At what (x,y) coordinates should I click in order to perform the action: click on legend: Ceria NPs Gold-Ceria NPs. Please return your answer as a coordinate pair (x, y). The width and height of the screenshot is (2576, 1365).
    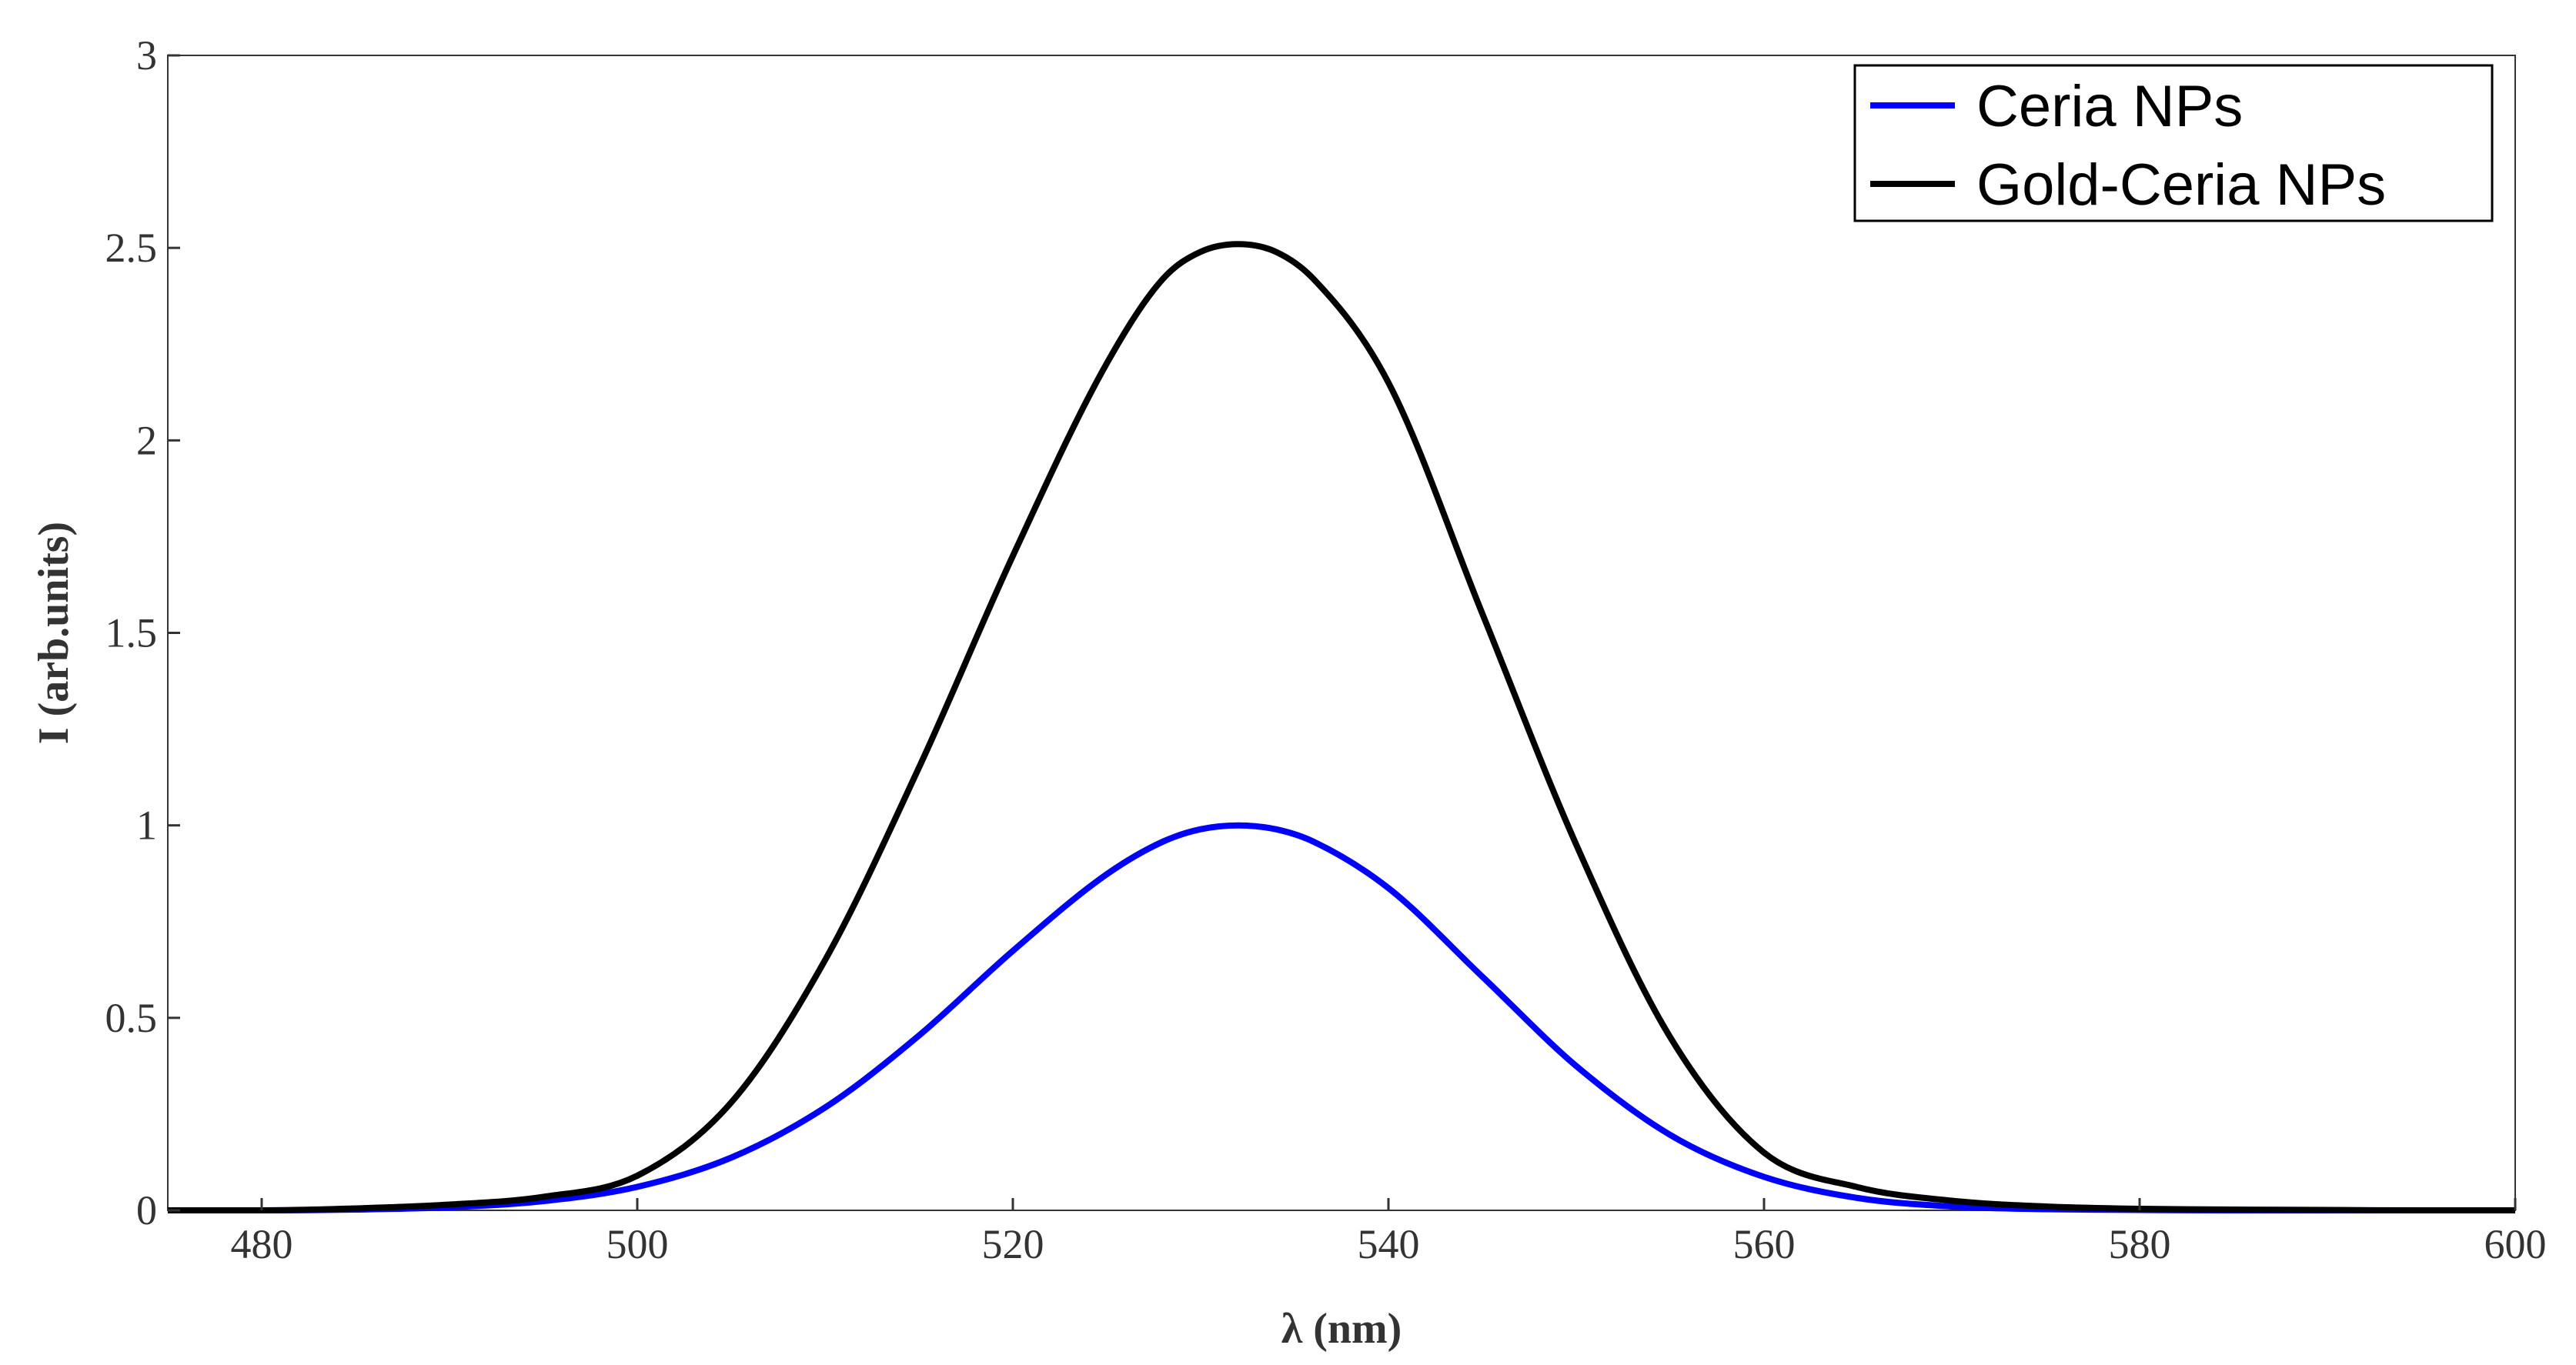
    Looking at the image, I should click on (2173, 143).